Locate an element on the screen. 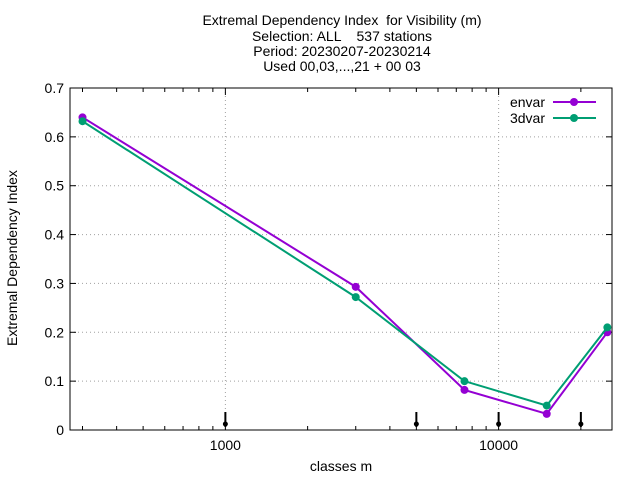  y-tick-label: 0.6 is located at coordinates (55, 137).